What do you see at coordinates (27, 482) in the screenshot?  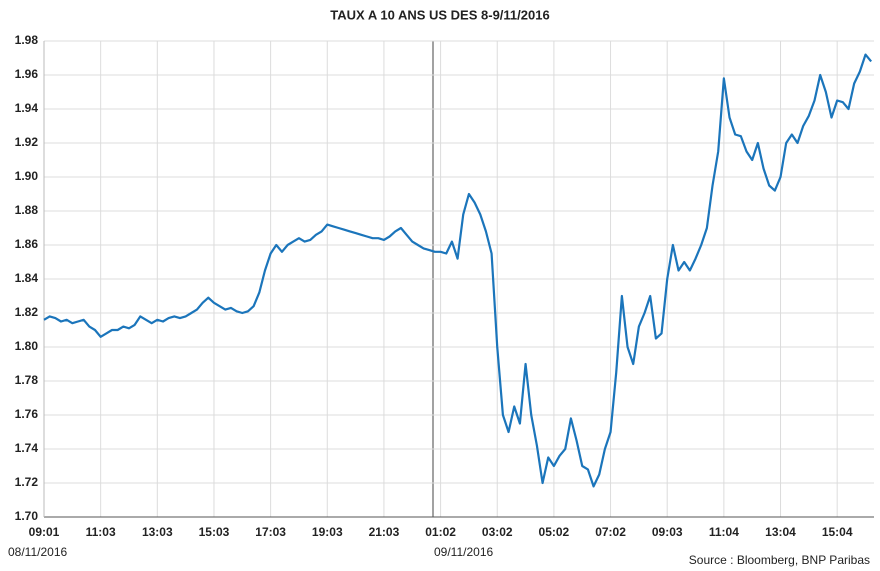 I see `y-tick-label: 1.72` at bounding box center [27, 482].